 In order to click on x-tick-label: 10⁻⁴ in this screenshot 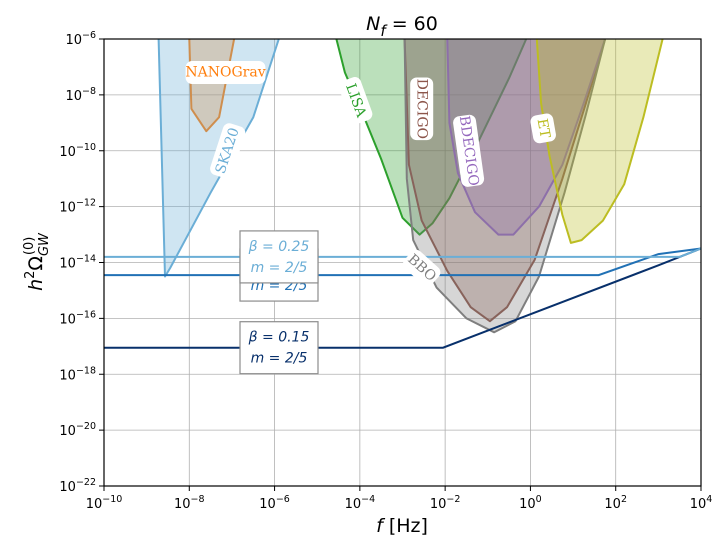, I will do `click(360, 503)`.